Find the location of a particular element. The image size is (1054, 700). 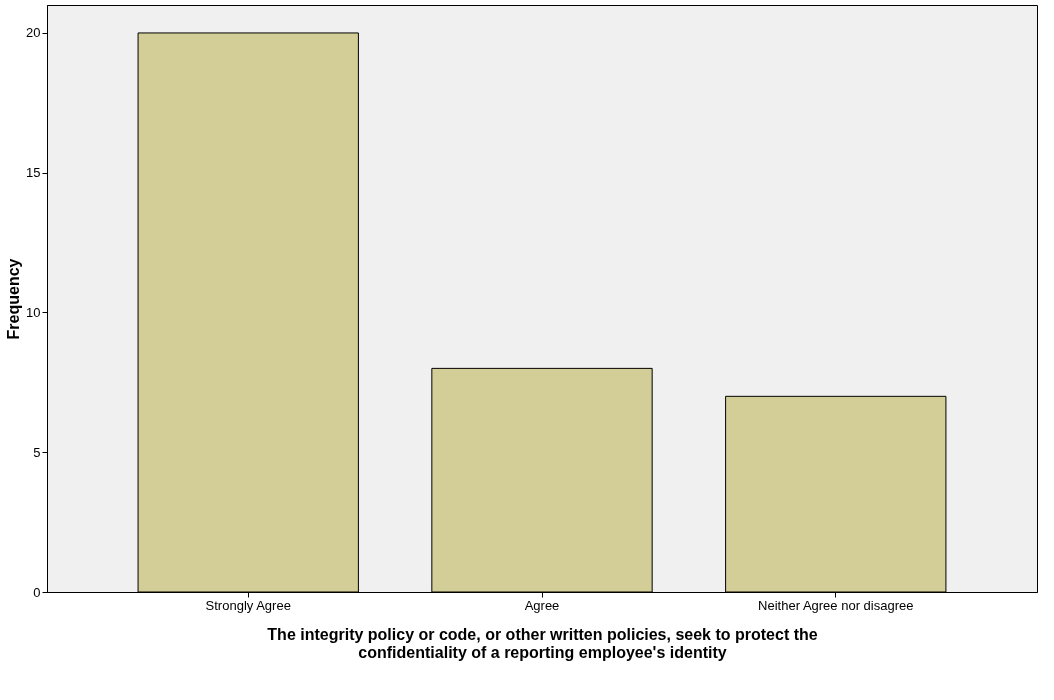

x-tick-label: Agree is located at coordinates (542, 605).